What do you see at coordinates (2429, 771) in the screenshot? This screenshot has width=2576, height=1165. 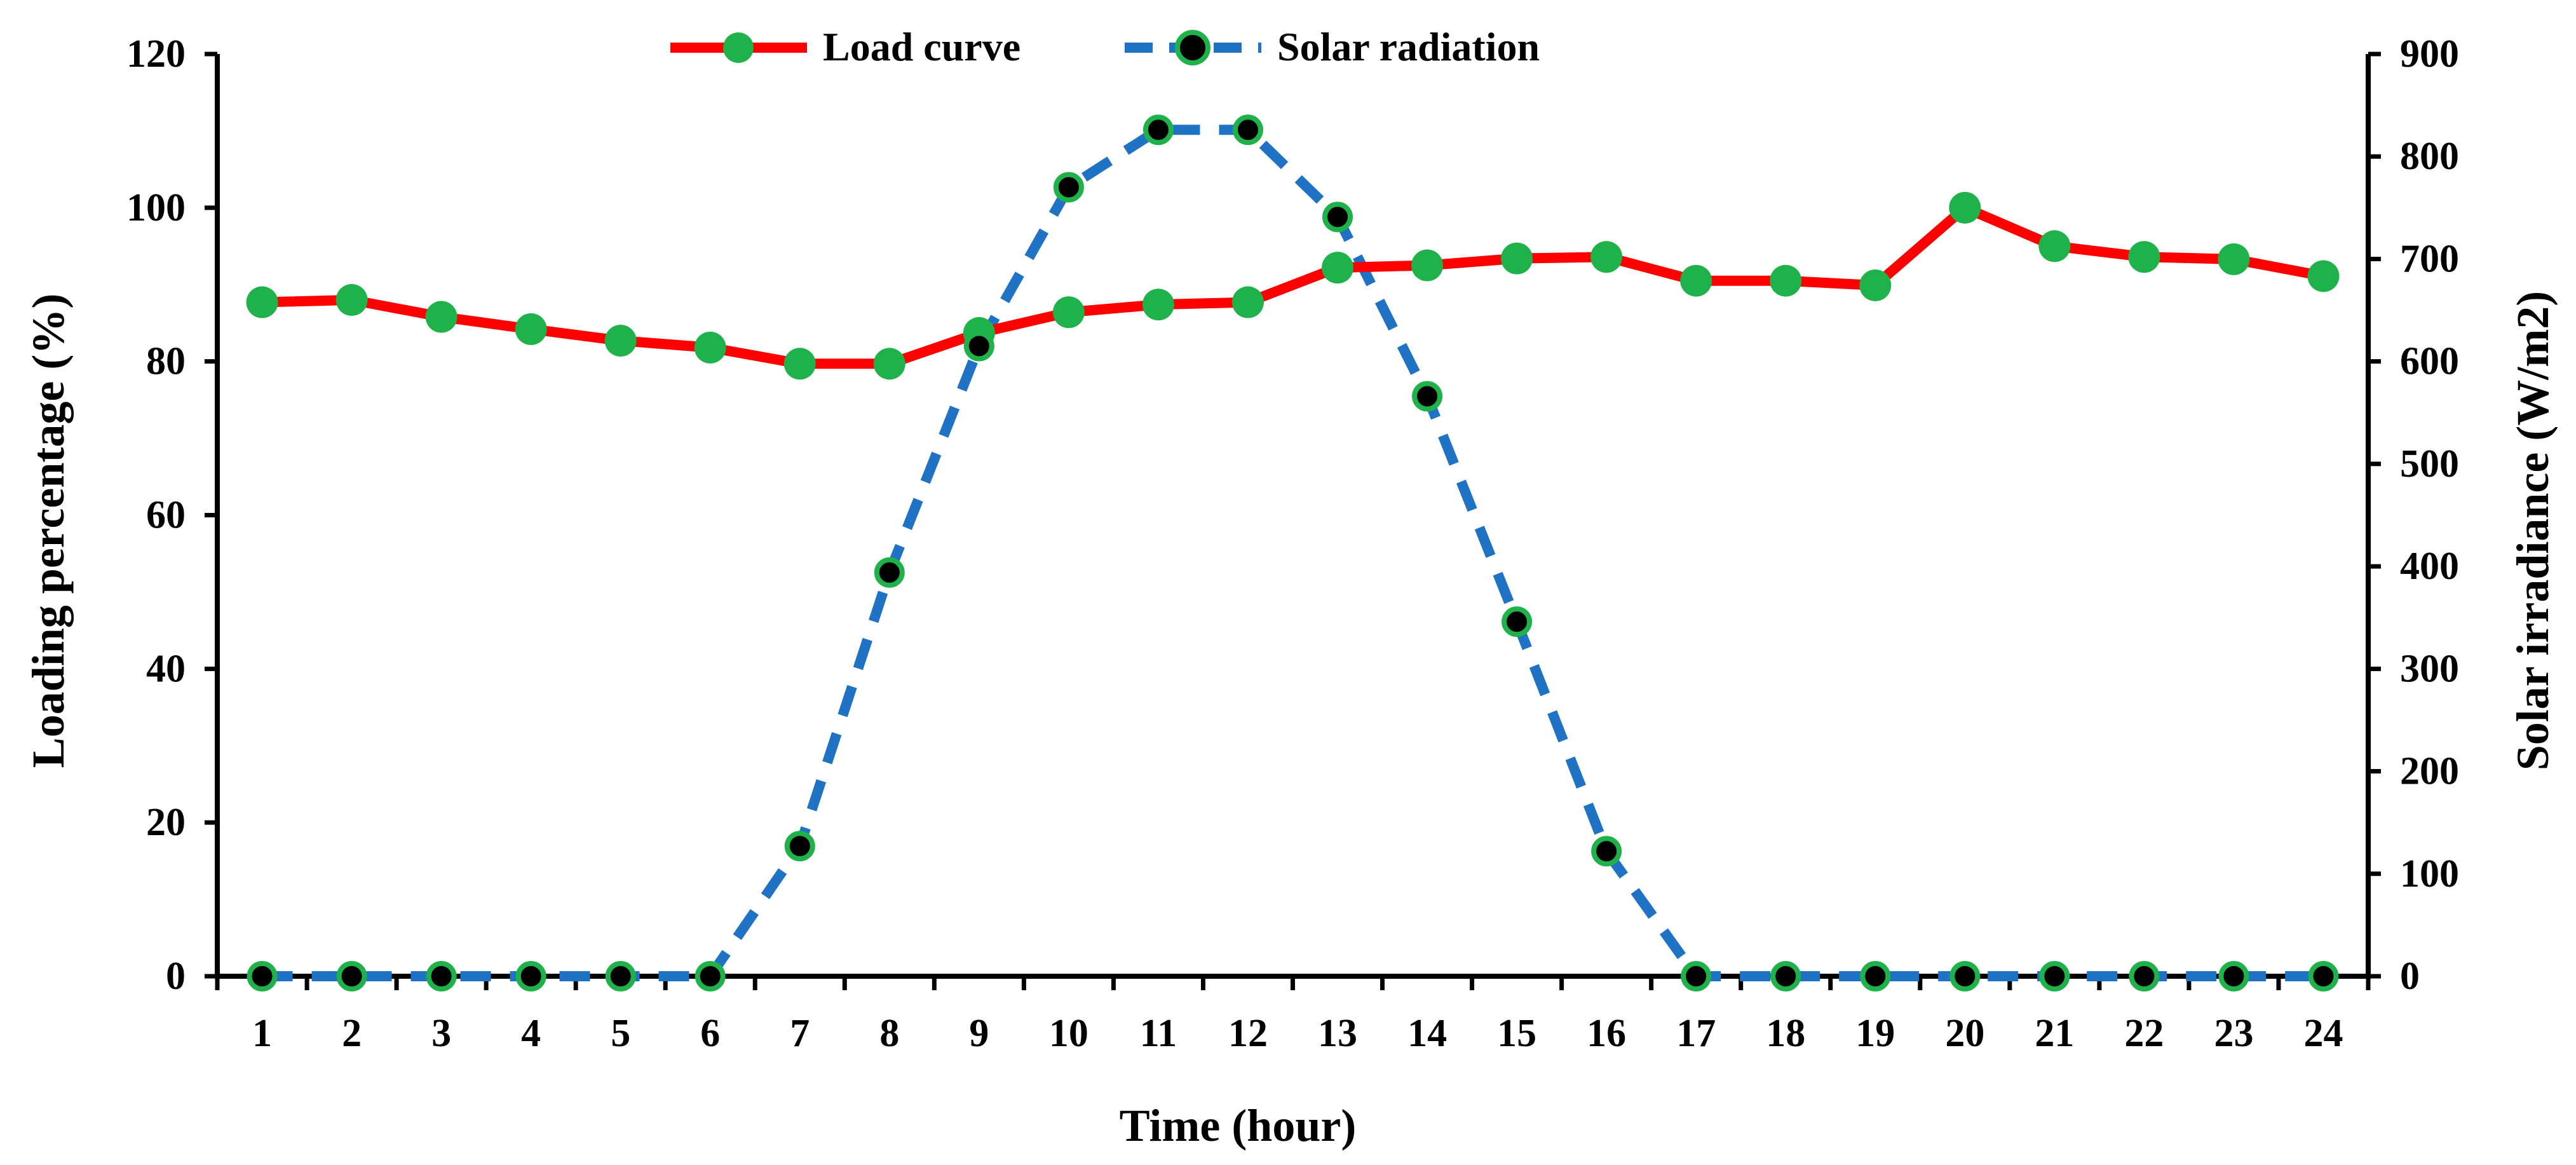 I see `y-right-tick-label: 200` at bounding box center [2429, 771].